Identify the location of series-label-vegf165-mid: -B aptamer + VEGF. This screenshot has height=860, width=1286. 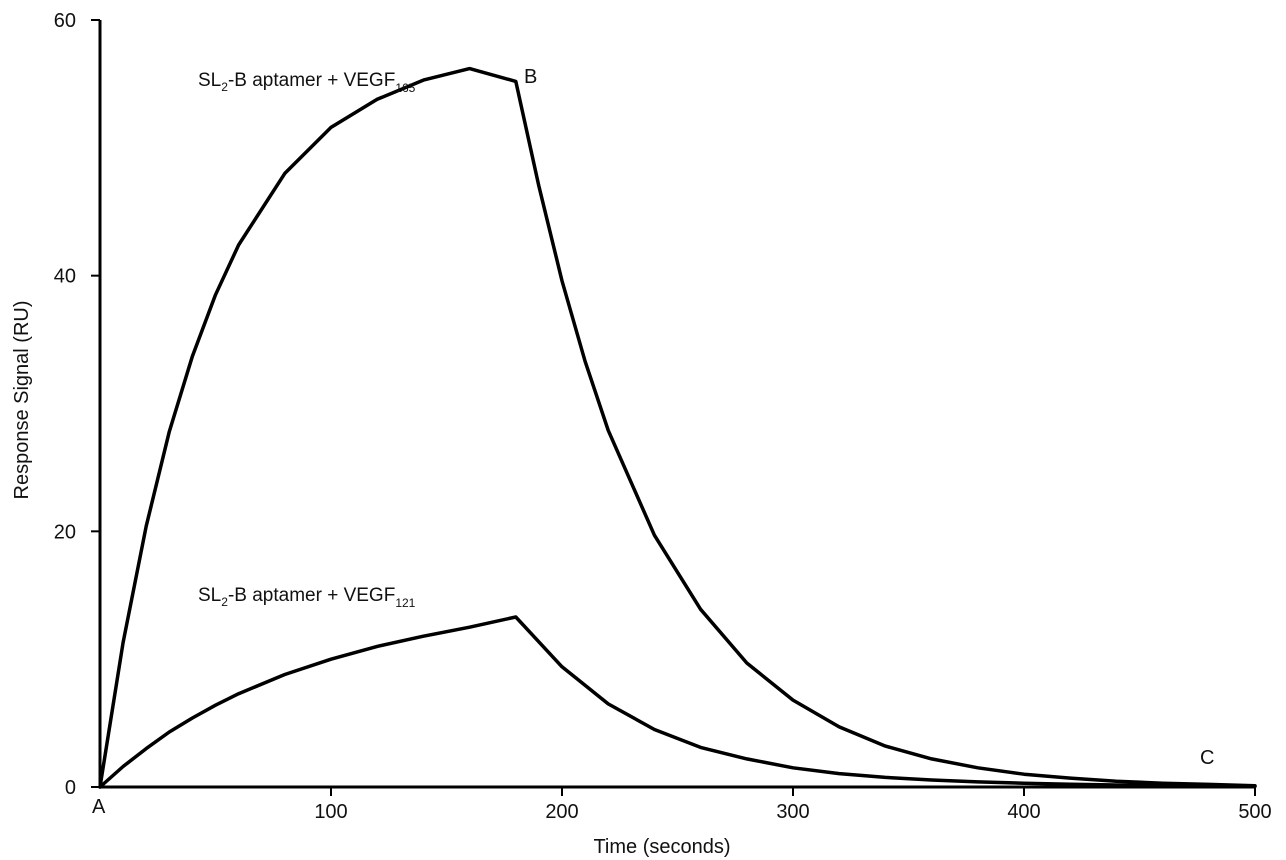
(311, 80).